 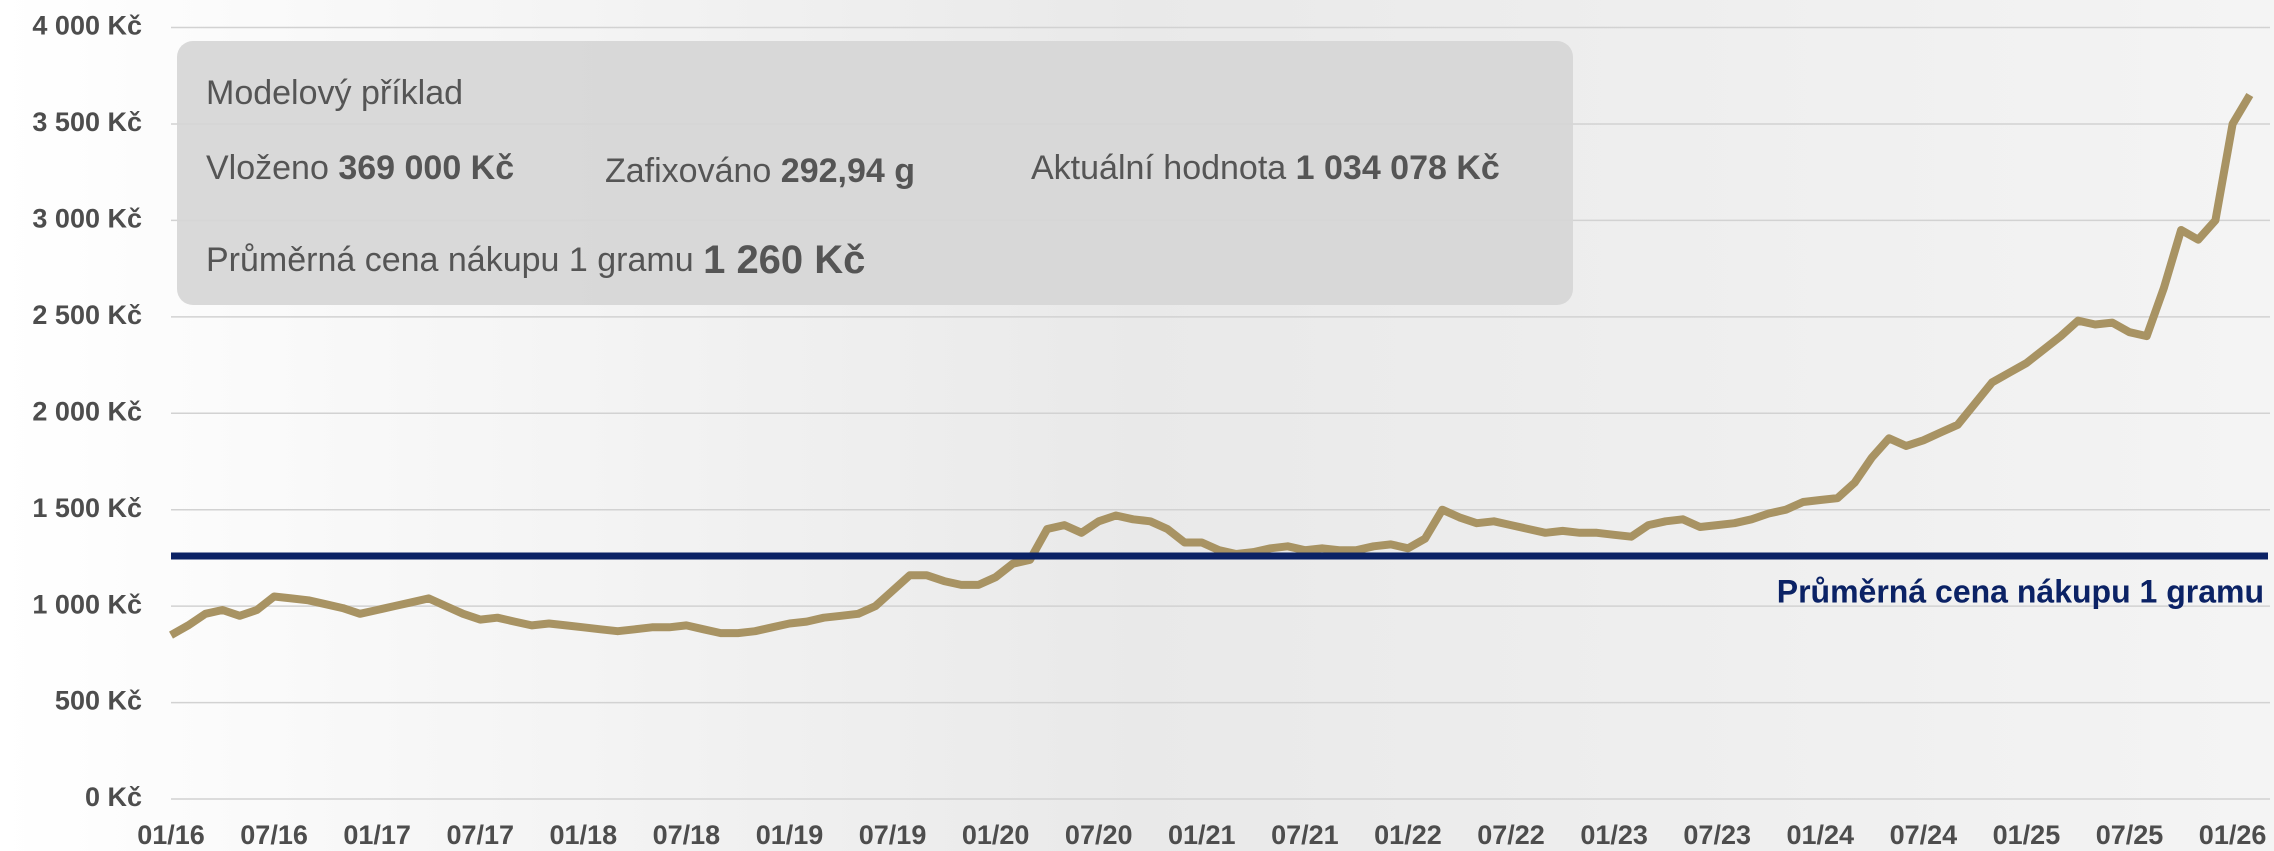 I want to click on info-title: Modelový příklad, so click(x=334, y=93).